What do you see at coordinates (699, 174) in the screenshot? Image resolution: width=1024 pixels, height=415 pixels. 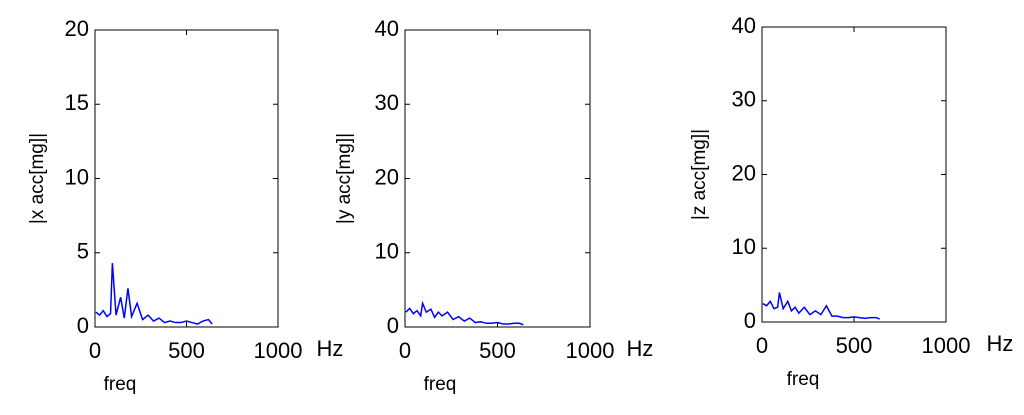 I see `y-axis-label: |z acc[mg]|` at bounding box center [699, 174].